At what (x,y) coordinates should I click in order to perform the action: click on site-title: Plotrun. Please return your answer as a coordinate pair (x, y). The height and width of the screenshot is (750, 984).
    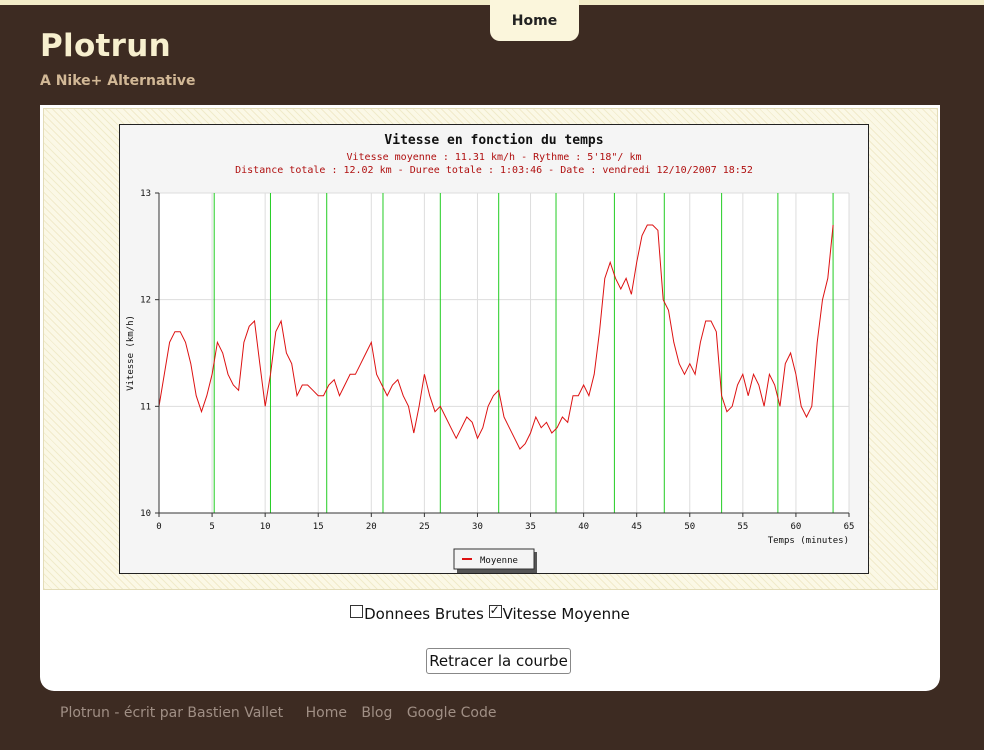
    Looking at the image, I should click on (105, 46).